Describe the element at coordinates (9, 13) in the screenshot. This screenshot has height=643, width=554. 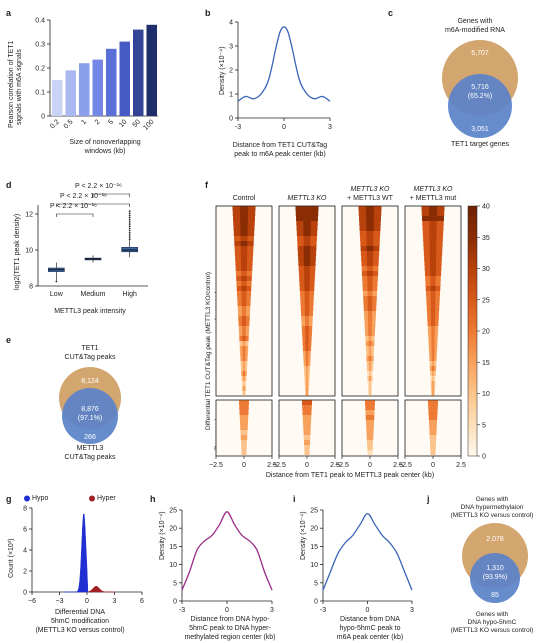
I see `panel-letter-a: a` at that location.